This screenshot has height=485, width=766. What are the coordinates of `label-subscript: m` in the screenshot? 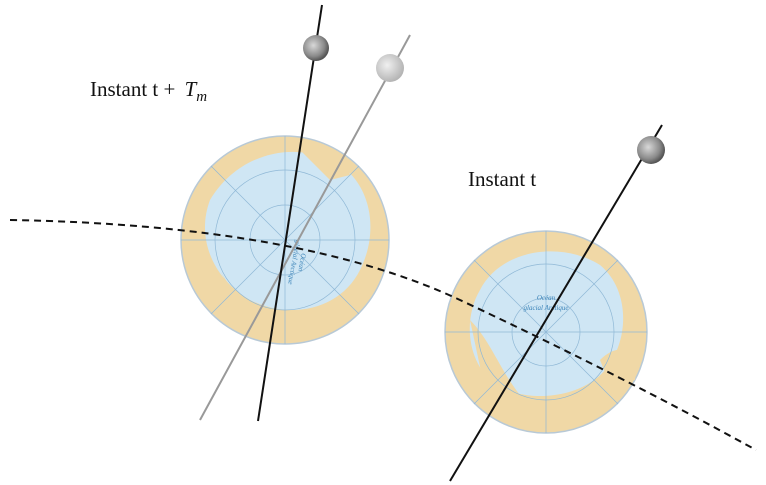 It's located at (201, 97).